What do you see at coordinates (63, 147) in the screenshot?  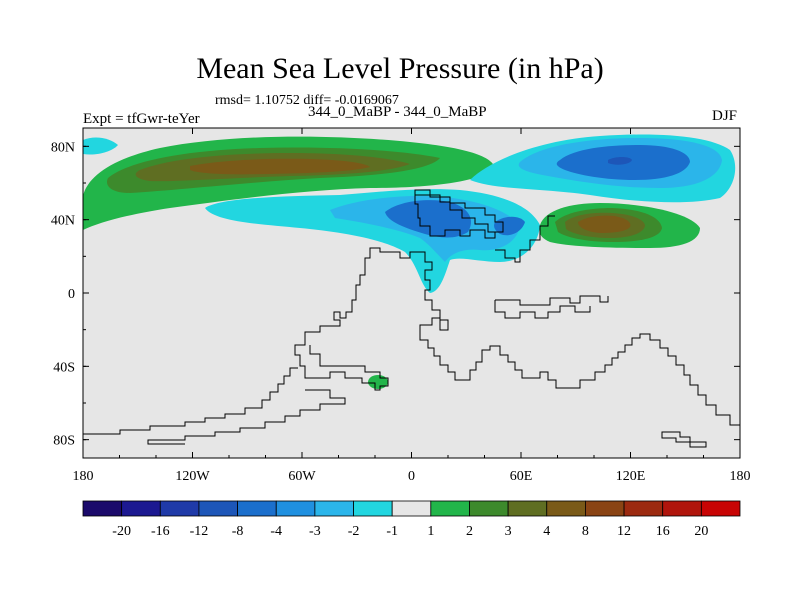 I see `y-tick-label: 80N` at bounding box center [63, 147].